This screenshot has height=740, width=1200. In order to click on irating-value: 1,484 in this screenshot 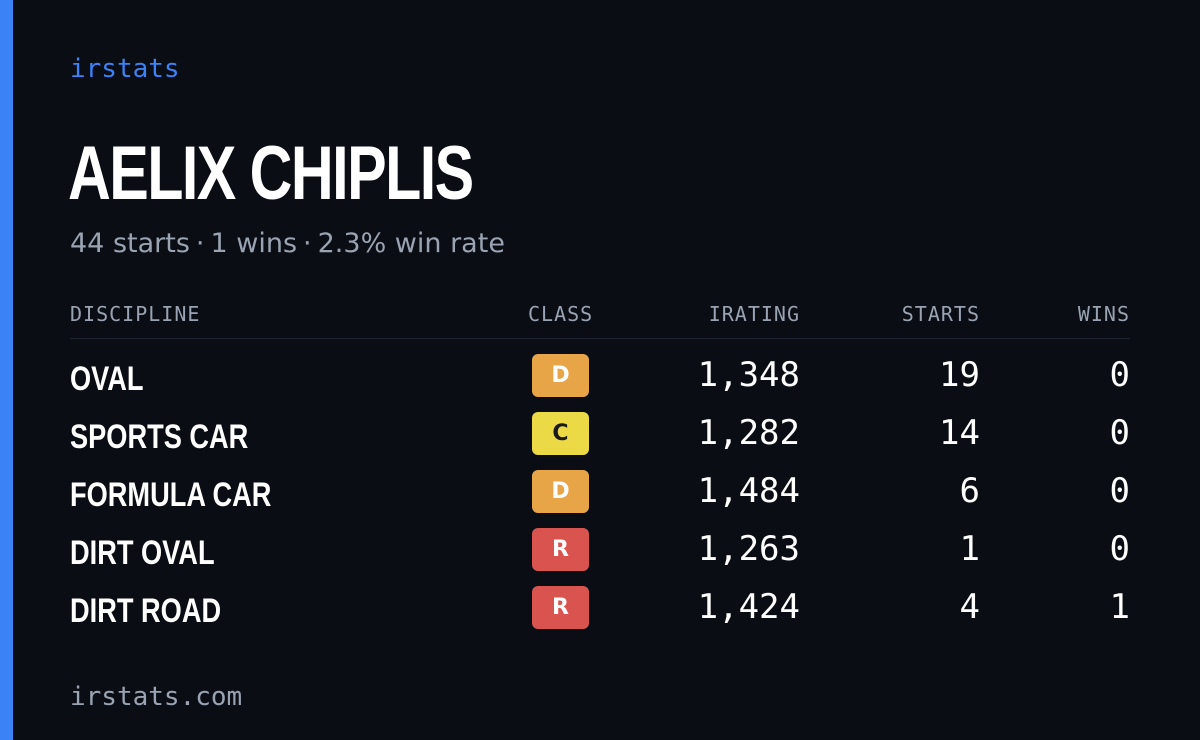, I will do `click(748, 491)`.